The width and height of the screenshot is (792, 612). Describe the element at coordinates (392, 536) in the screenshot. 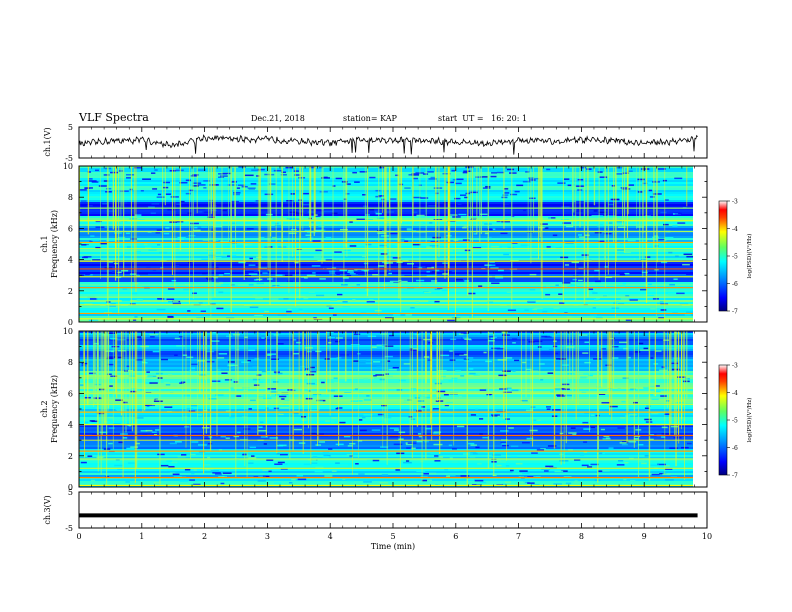

I see `x-tick-label: 5` at that location.